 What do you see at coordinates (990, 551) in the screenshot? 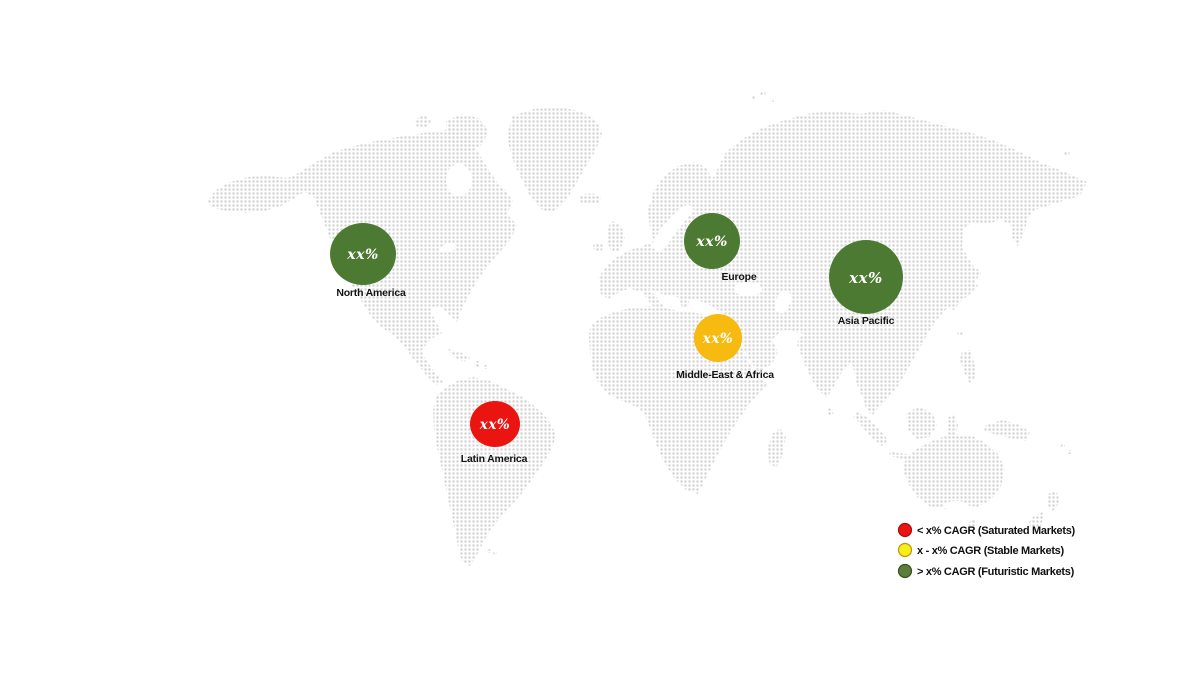
I see `legend-label-stable: x - x% CAGR (Stable Markets)` at bounding box center [990, 551].